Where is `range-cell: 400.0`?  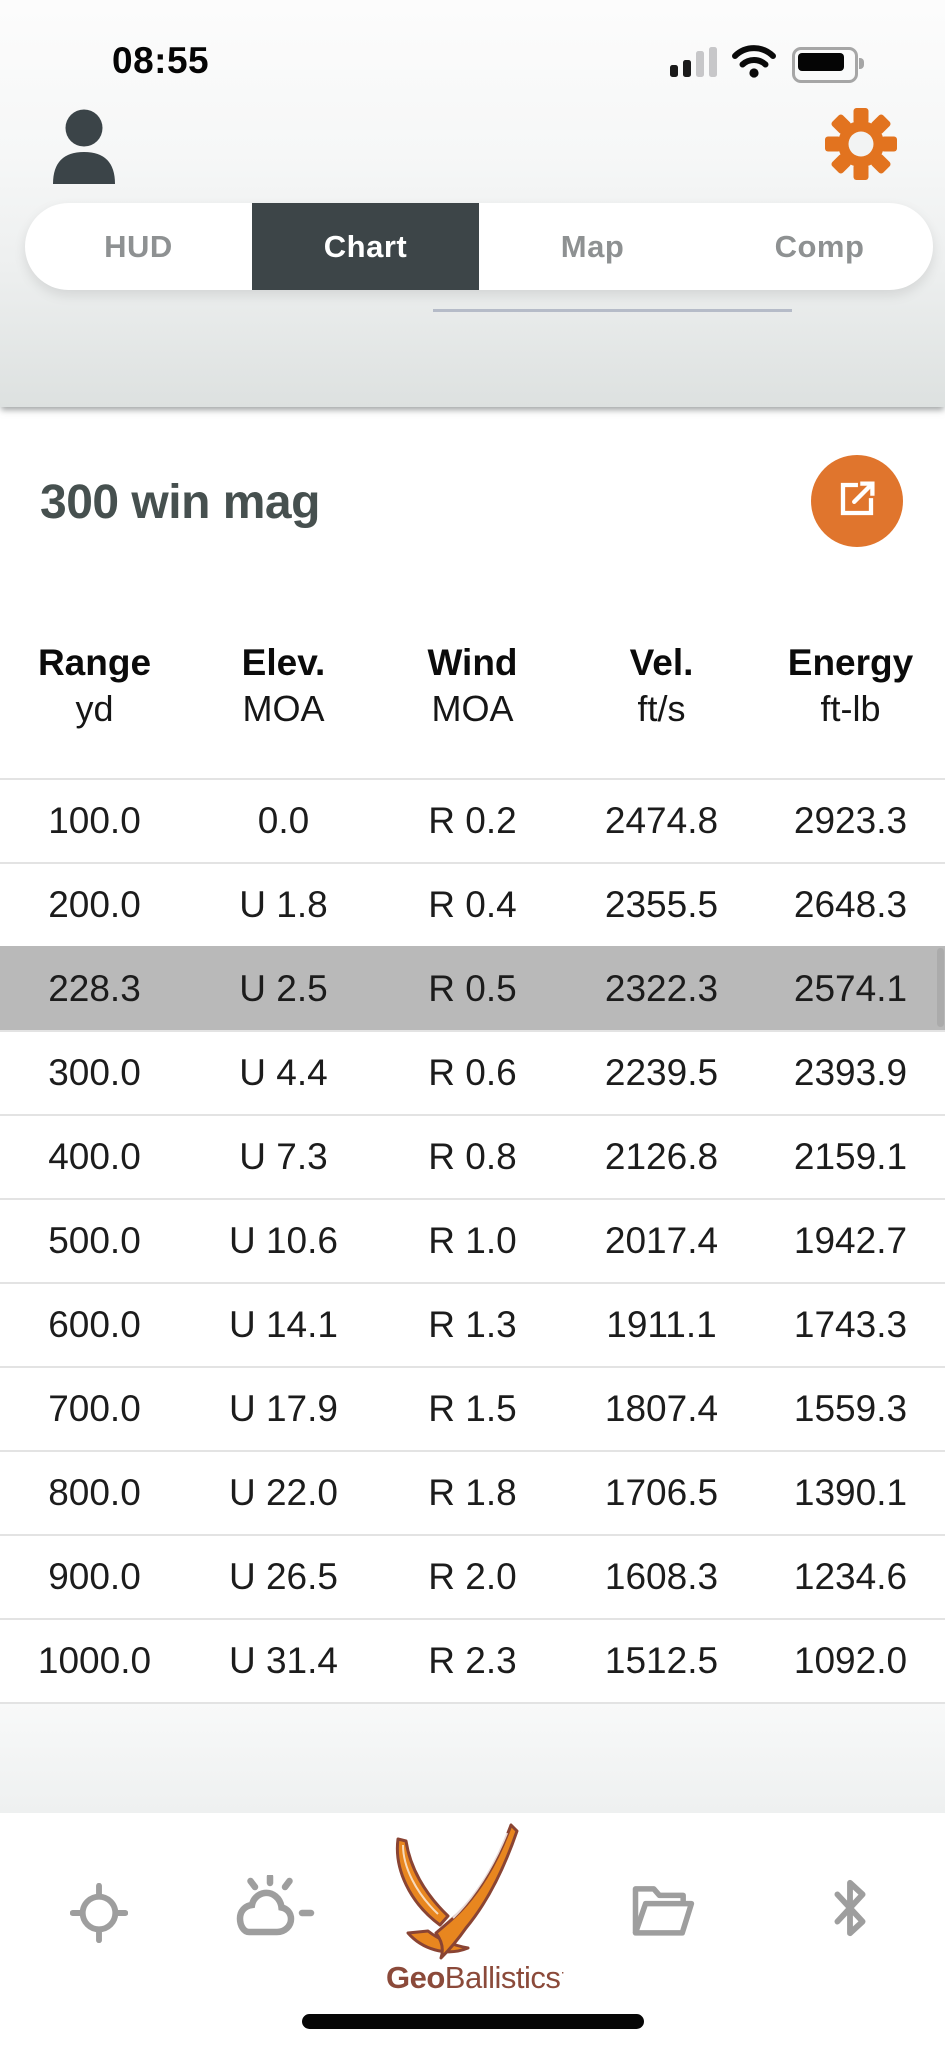 range-cell: 400.0 is located at coordinates (94, 1156).